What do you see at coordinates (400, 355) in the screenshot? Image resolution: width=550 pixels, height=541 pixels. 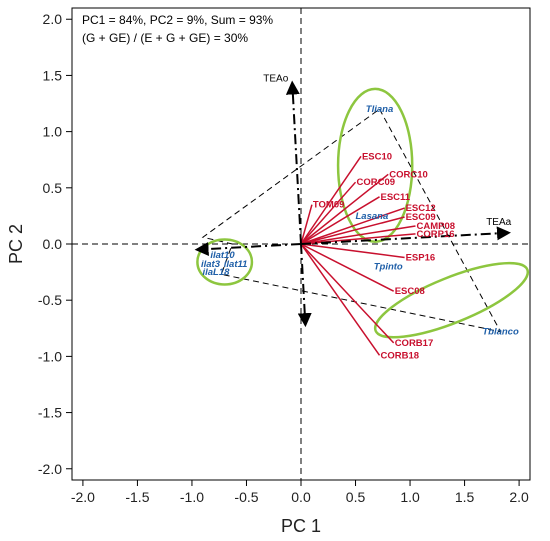 I see `environment-label: CORB18` at bounding box center [400, 355].